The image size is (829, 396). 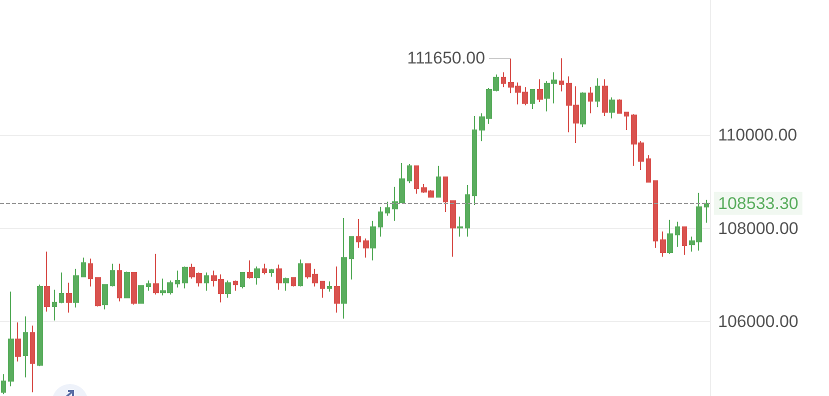 I want to click on annotation: 111650.00, so click(x=446, y=58).